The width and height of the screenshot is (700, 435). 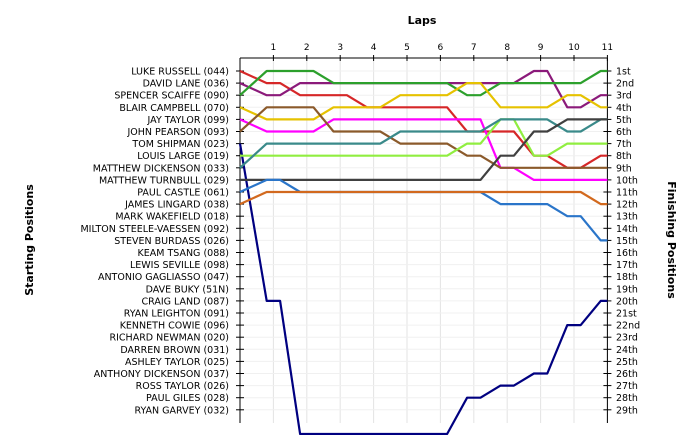 I want to click on finishing-position-label: 25th, so click(x=627, y=362).